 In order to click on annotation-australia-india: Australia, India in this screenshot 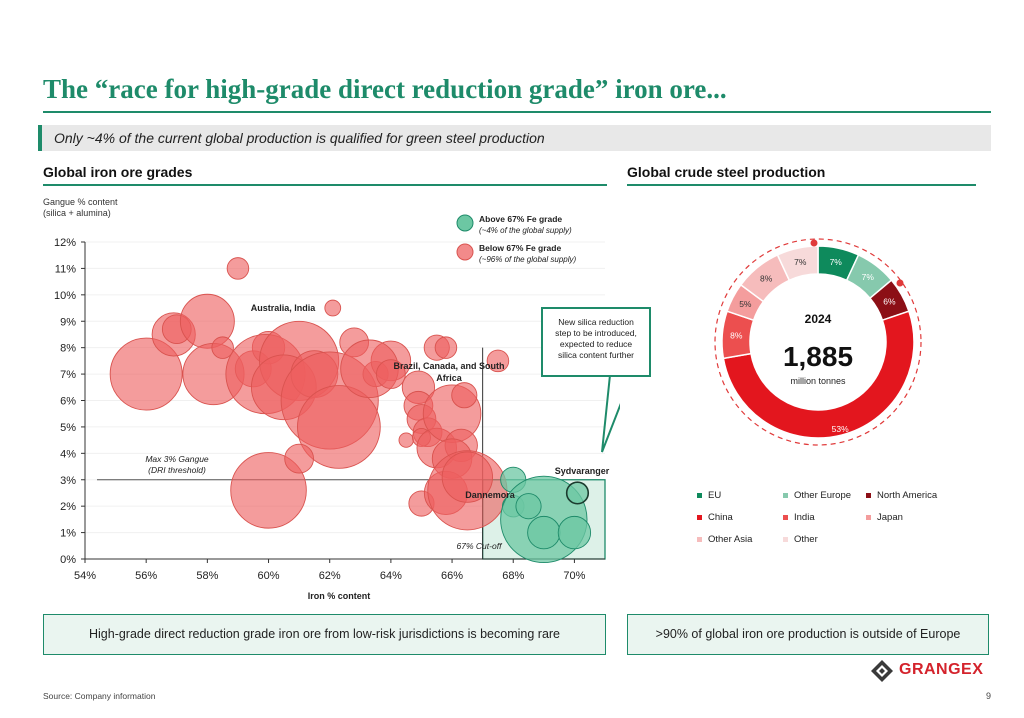, I will do `click(284, 308)`.